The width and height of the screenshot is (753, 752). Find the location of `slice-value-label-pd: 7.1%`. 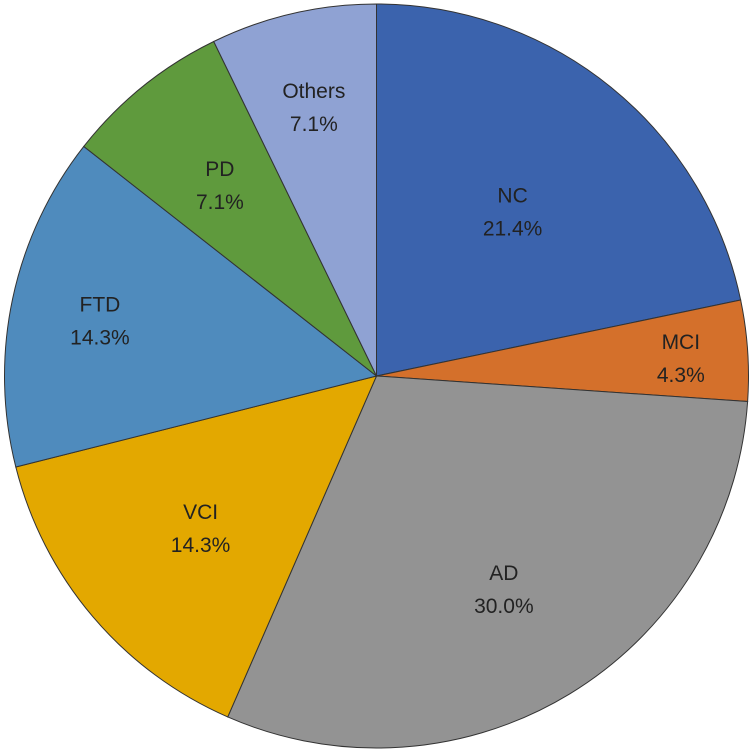

slice-value-label-pd: 7.1% is located at coordinates (220, 202).